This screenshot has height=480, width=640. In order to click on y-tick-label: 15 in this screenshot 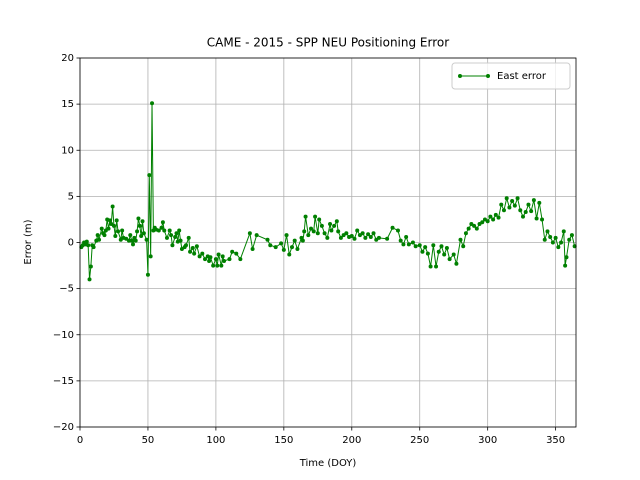, I will do `click(67, 104)`.